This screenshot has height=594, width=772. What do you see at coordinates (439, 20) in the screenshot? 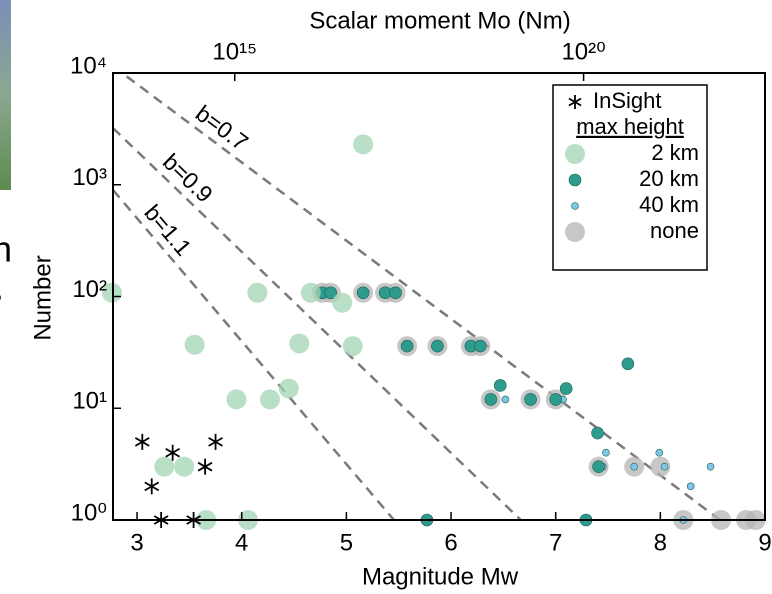
I see `top-axis-title: Scalar moment Mo (Nm)` at bounding box center [439, 20].